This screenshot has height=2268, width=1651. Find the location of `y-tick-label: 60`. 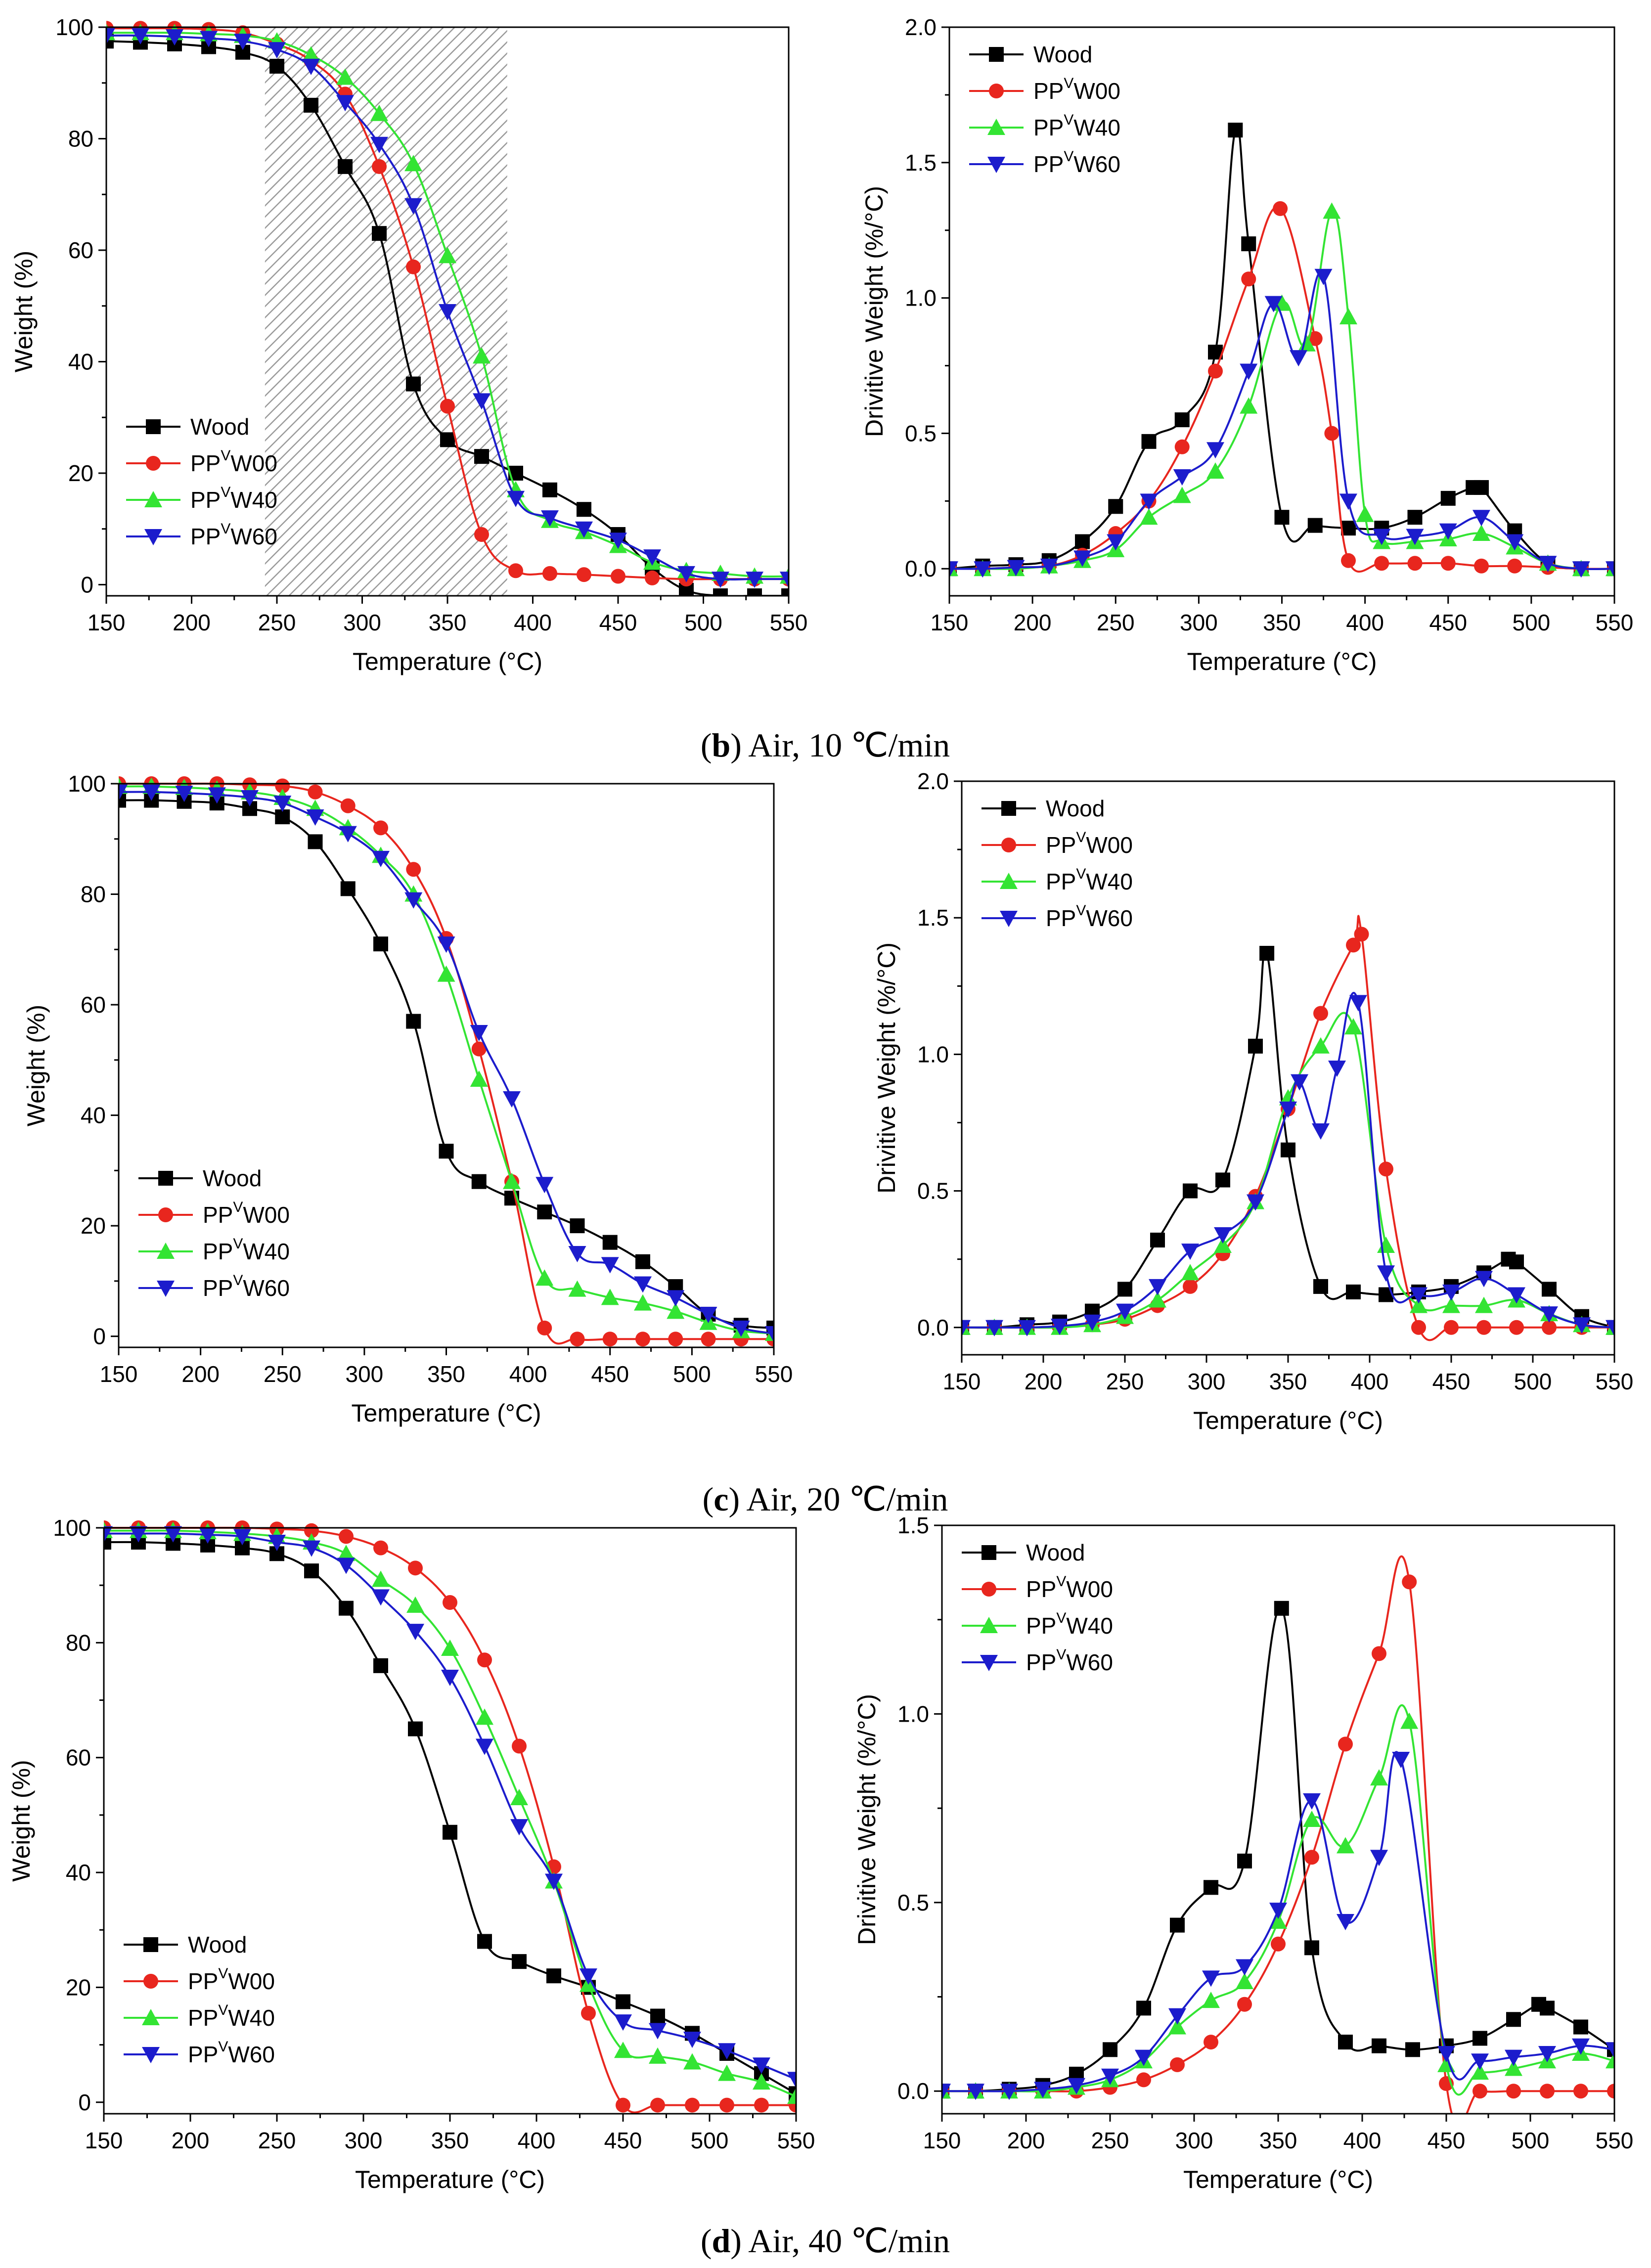

y-tick-label: 60 is located at coordinates (94, 1005).